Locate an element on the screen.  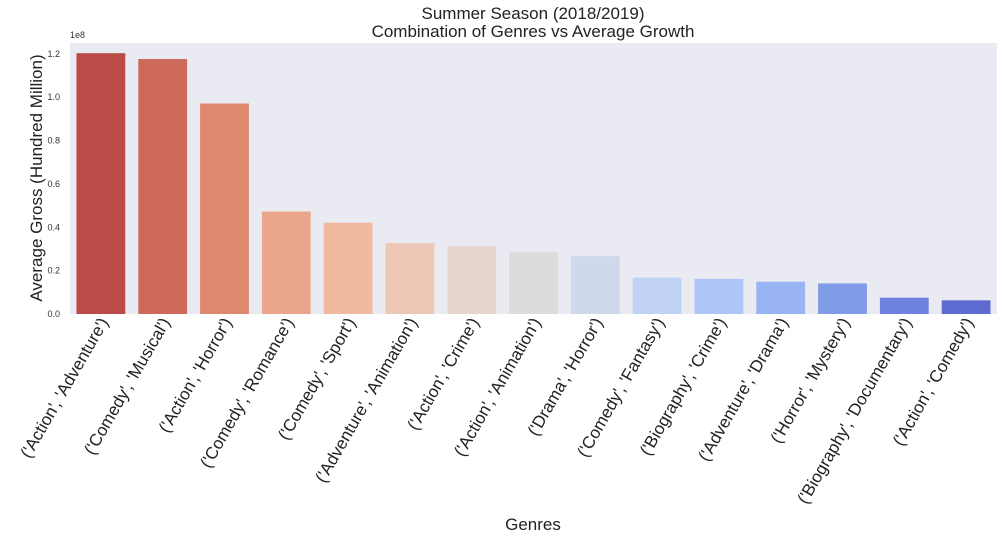
x-tick-label-13: ('Biography', 'Documentary') is located at coordinates (855, 411).